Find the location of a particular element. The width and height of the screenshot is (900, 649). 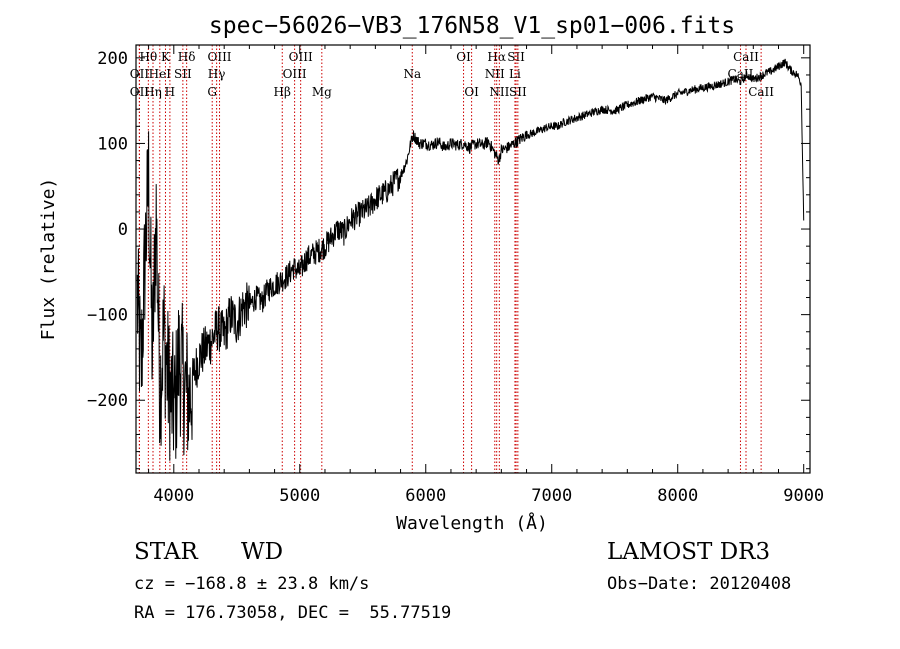

x-tick-label: 8000 is located at coordinates (677, 496).